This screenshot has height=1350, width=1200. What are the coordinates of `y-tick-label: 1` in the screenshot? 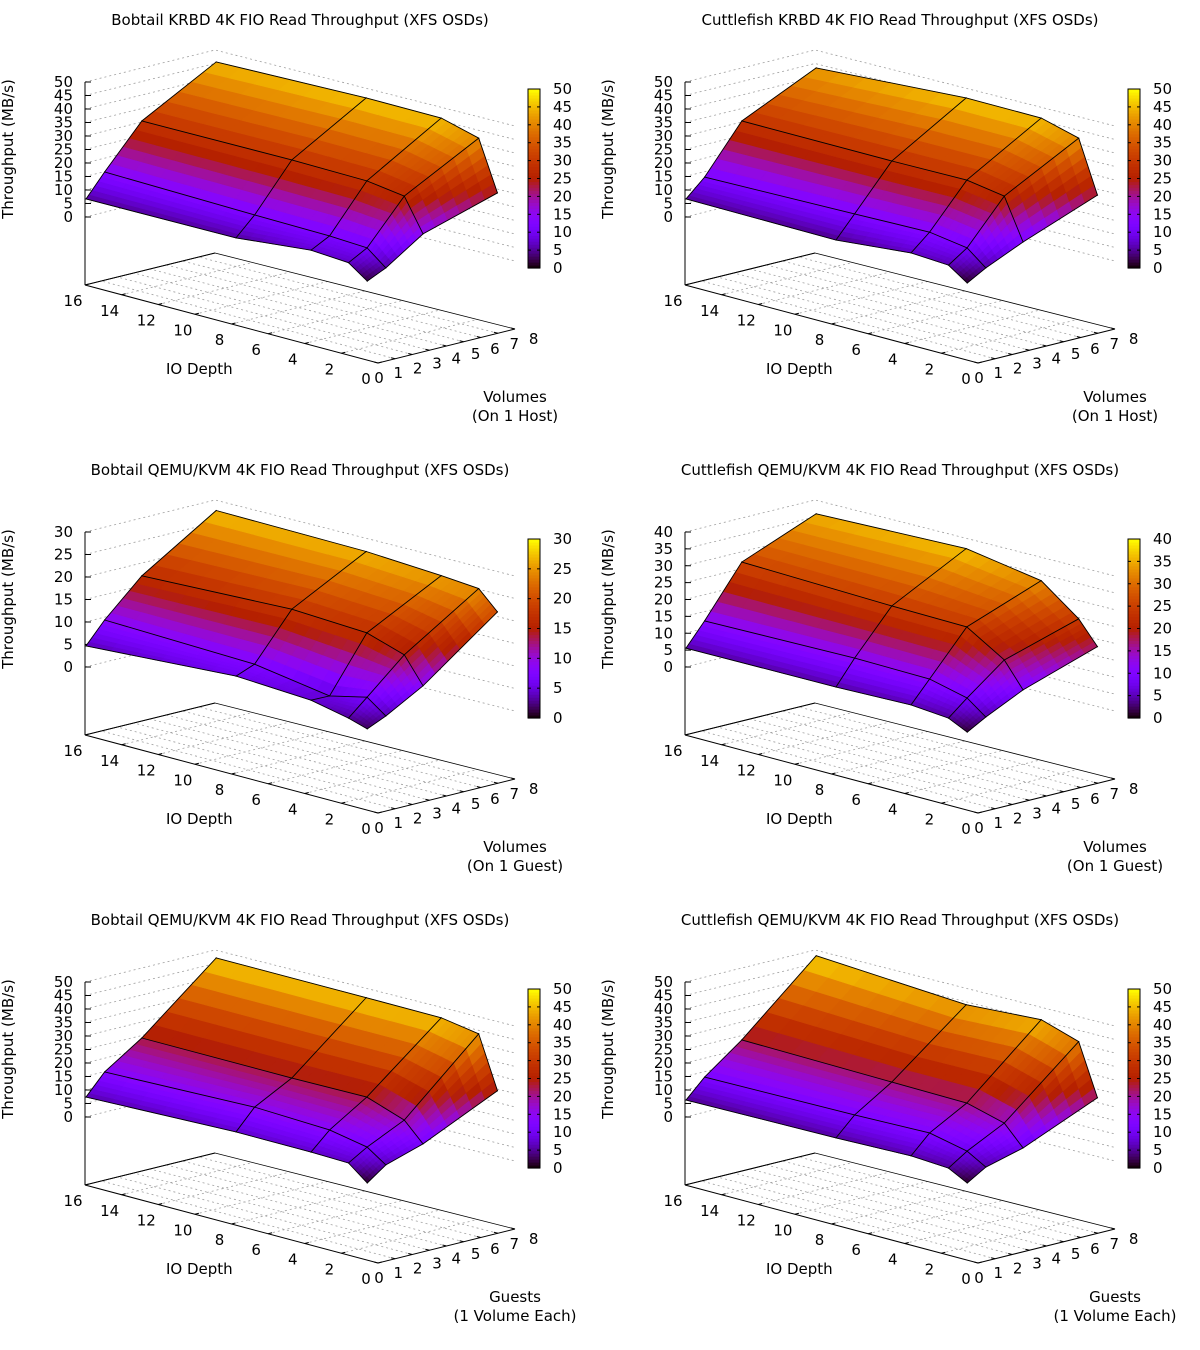 It's located at (399, 373).